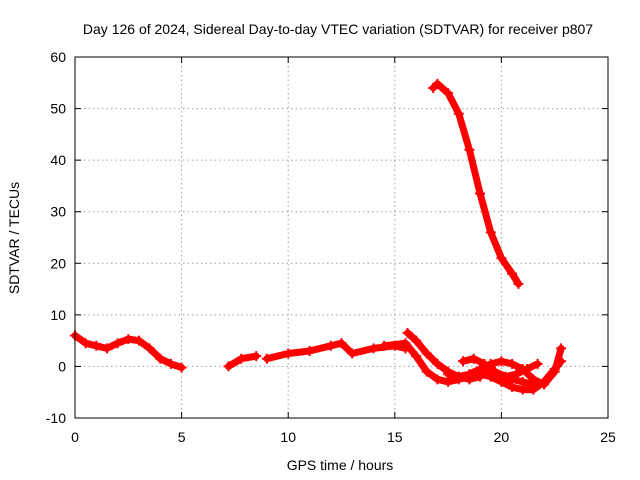 The height and width of the screenshot is (480, 640). Describe the element at coordinates (502, 437) in the screenshot. I see `x-tick-label: 20` at that location.